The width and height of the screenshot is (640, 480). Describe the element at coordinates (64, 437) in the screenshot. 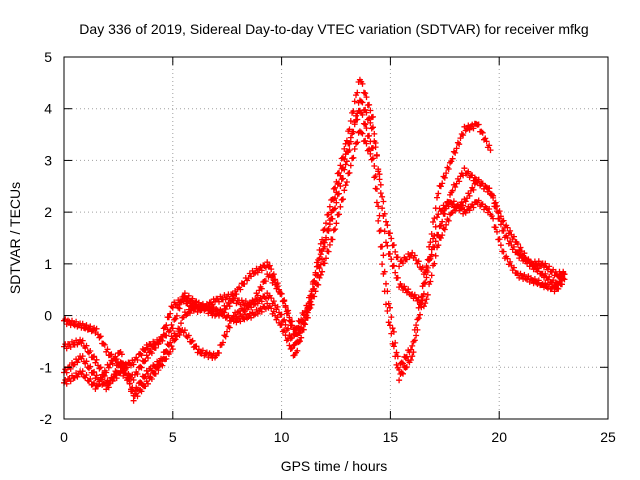

I see `x-tick-label: 0` at that location.